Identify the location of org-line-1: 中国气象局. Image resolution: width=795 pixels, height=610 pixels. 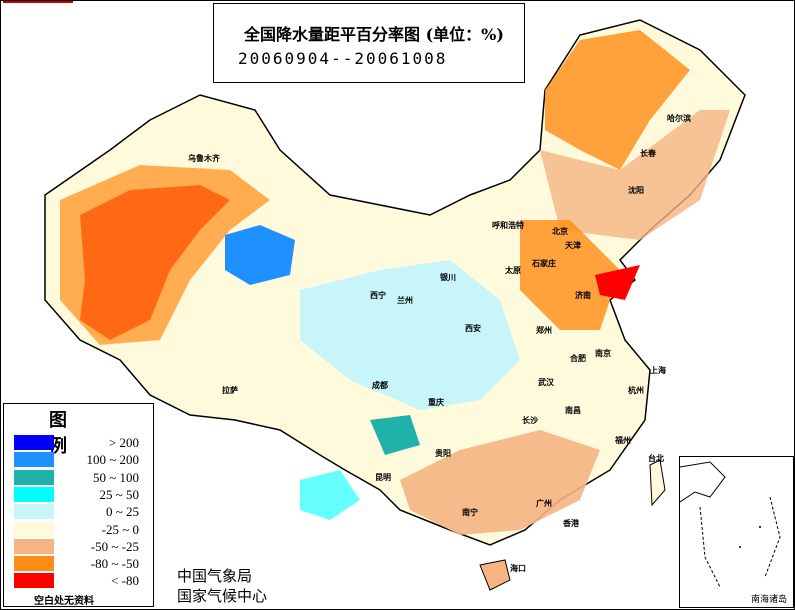
(215, 576).